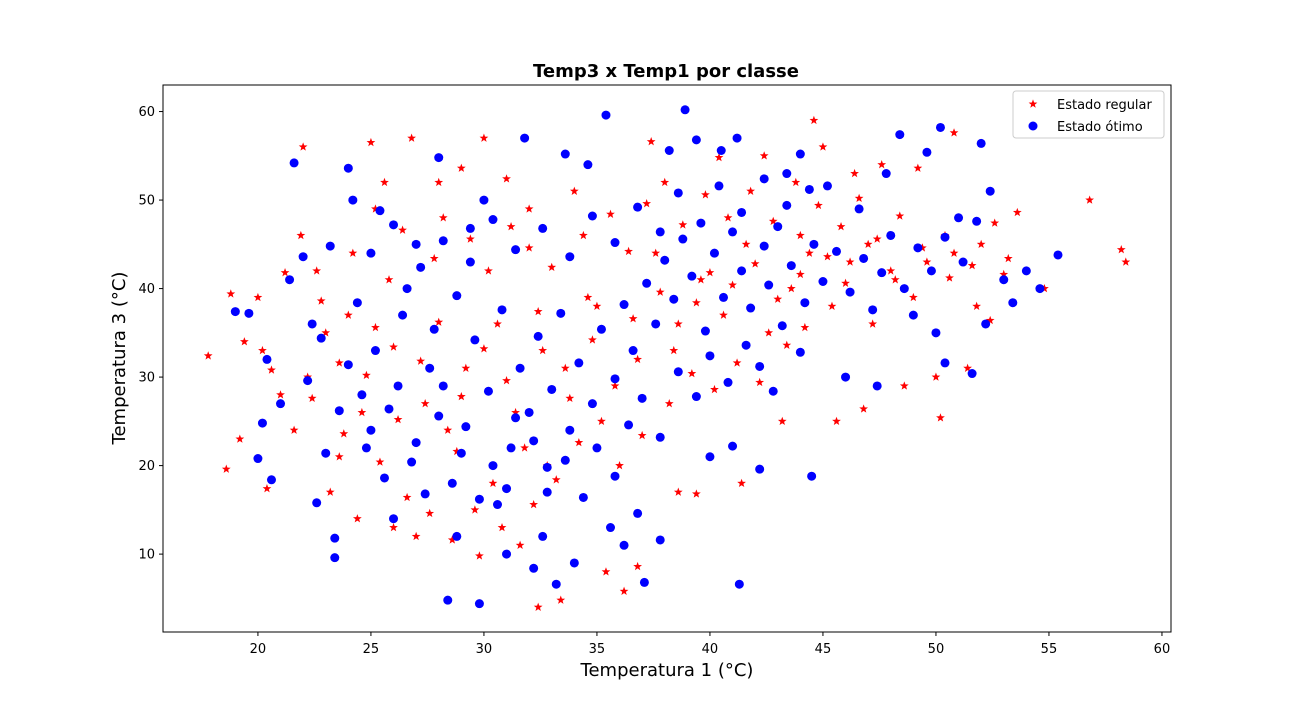 The width and height of the screenshot is (1301, 710). What do you see at coordinates (146, 112) in the screenshot?
I see `y-tick-label: 60` at bounding box center [146, 112].